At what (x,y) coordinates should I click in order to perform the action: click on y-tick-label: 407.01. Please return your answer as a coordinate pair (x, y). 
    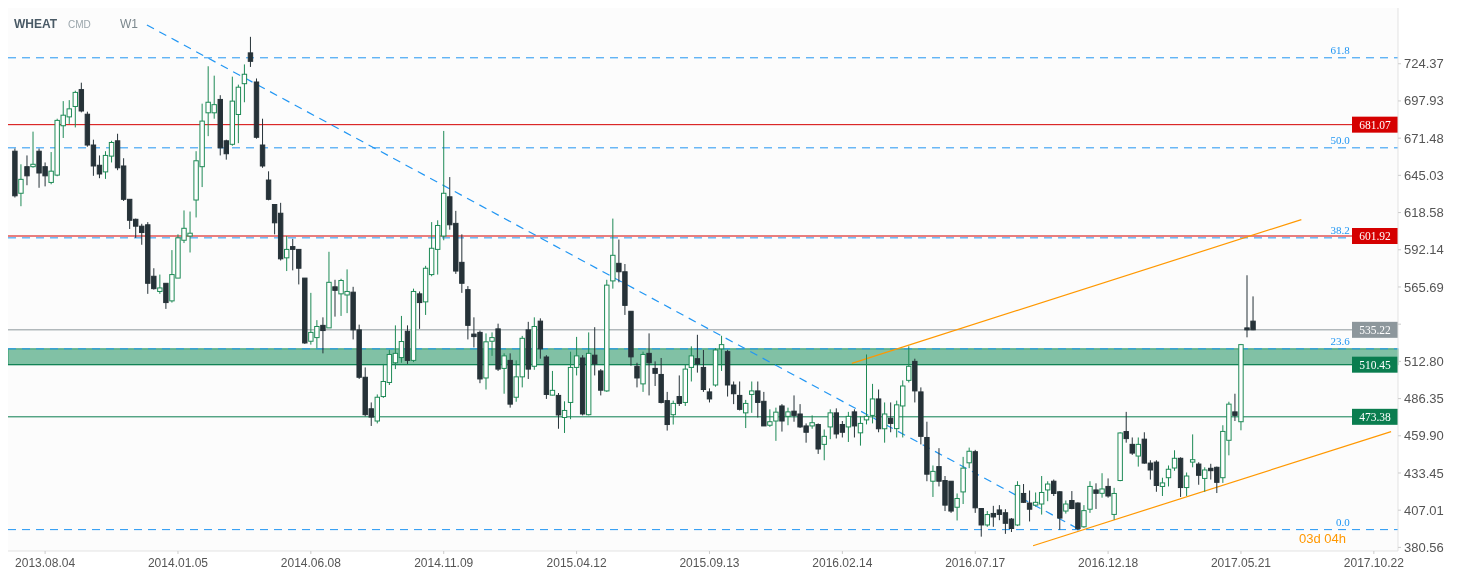
    Looking at the image, I should click on (1424, 510).